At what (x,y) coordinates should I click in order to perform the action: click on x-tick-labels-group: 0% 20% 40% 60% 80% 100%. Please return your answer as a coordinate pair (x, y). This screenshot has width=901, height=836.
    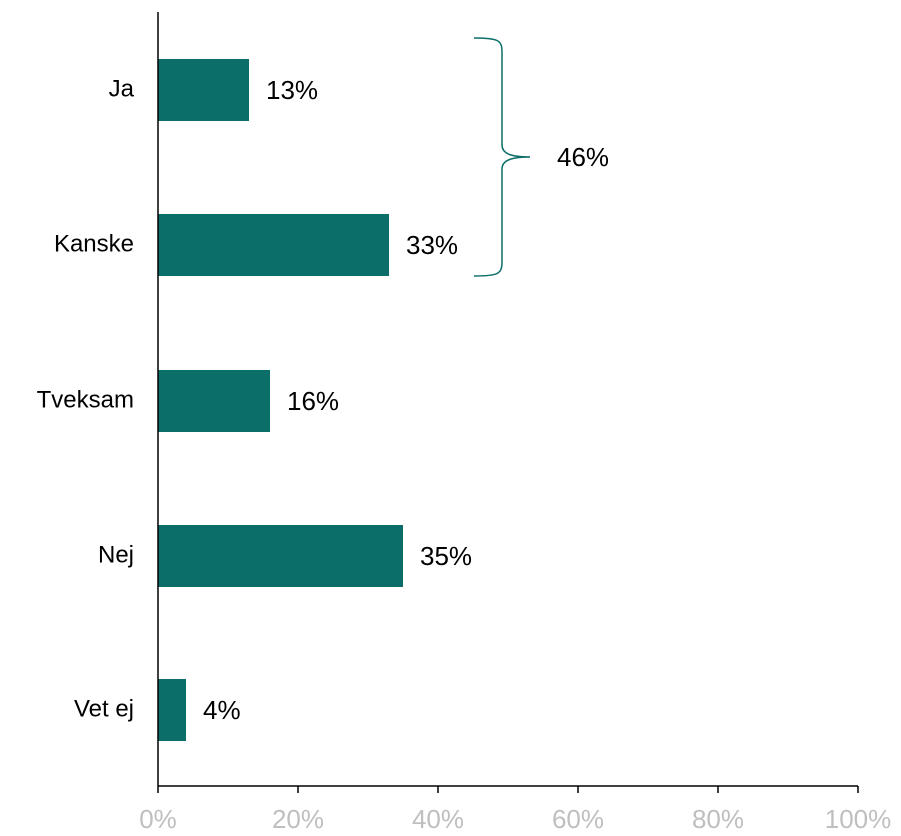
    Looking at the image, I should click on (515, 819).